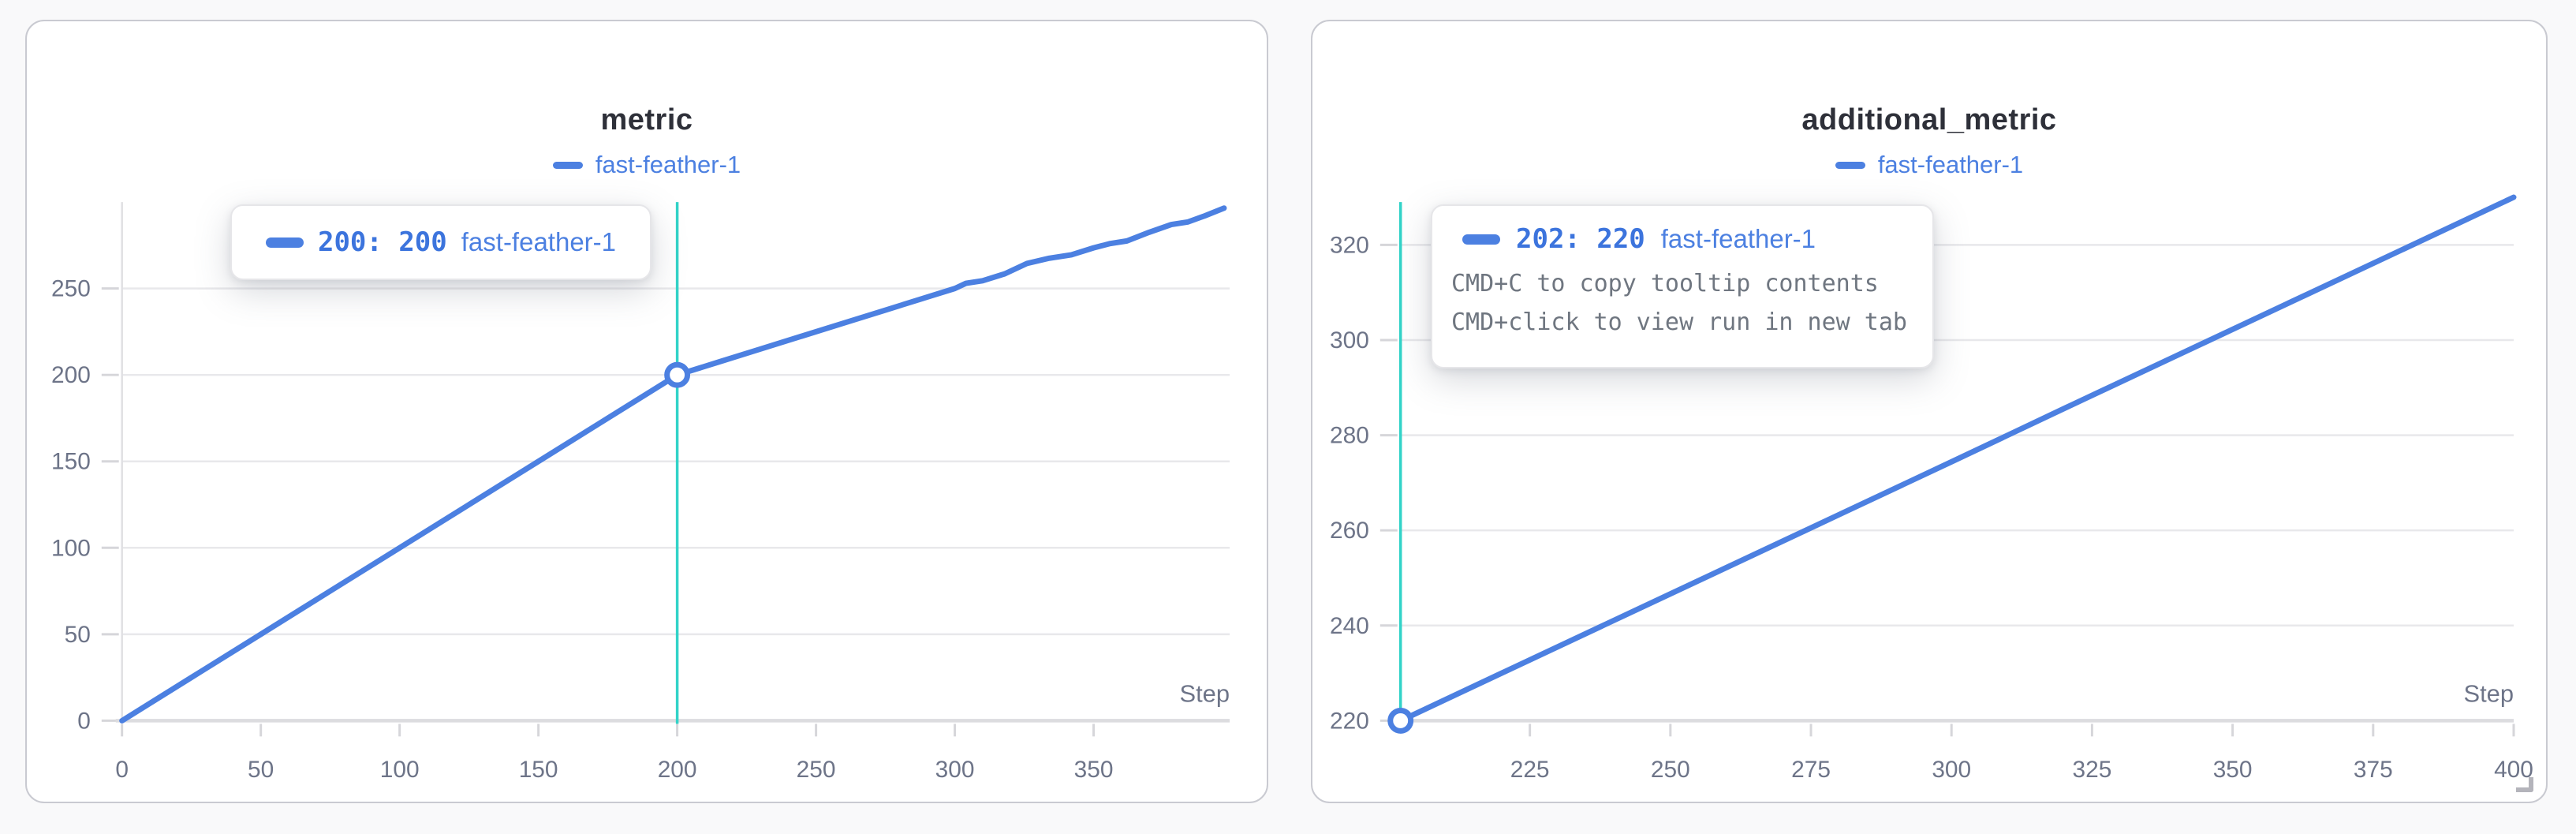 The image size is (2576, 834). What do you see at coordinates (400, 770) in the screenshot?
I see `x-tick-label: 100` at bounding box center [400, 770].